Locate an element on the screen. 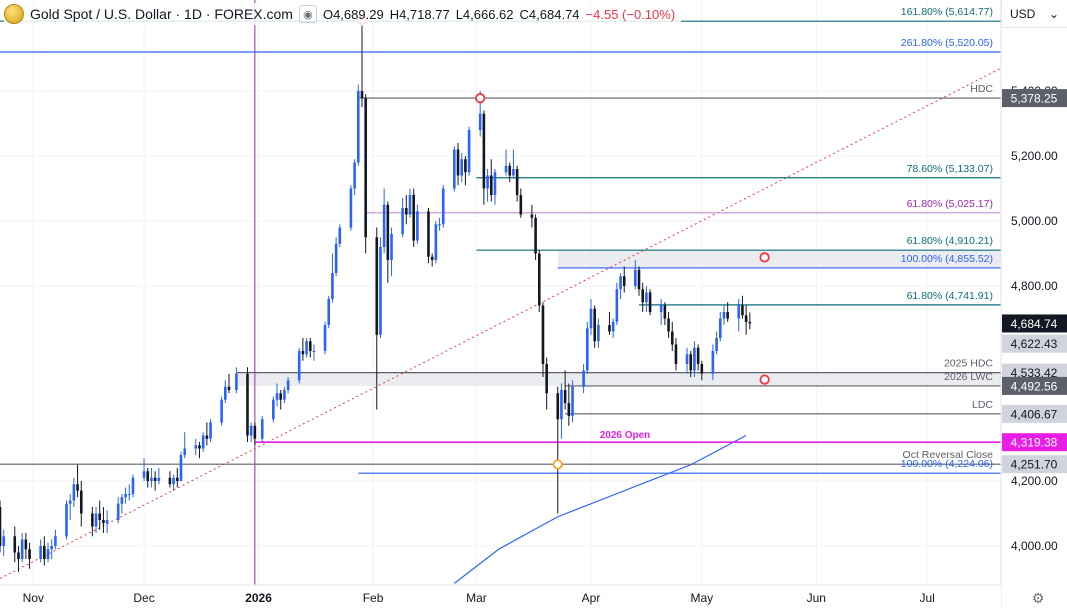 The width and height of the screenshot is (1067, 608). level-label: 2026 Open is located at coordinates (625, 435).